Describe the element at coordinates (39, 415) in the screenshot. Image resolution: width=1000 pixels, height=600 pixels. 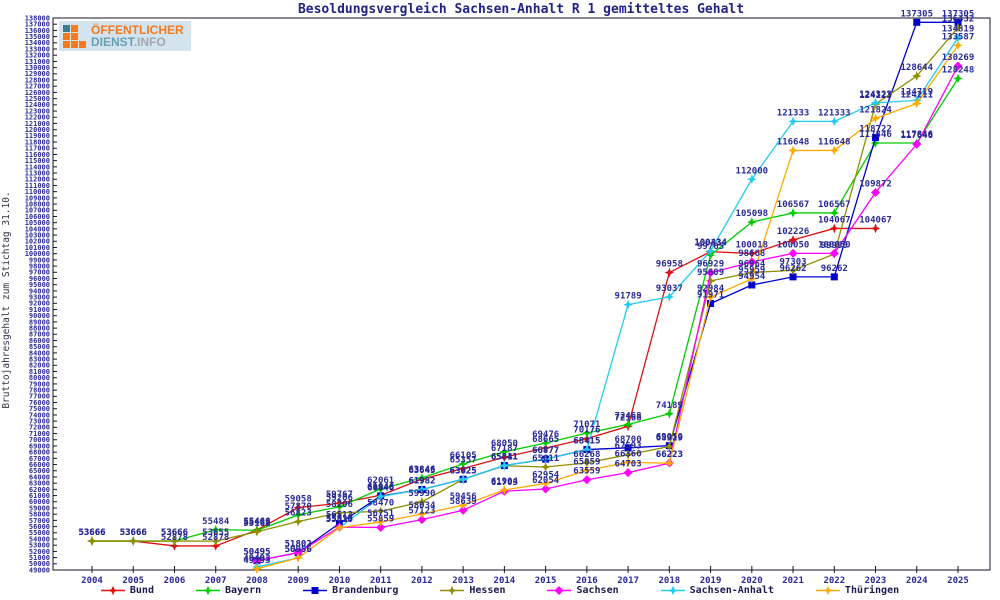
I see `y-tick-label: 74000` at that location.